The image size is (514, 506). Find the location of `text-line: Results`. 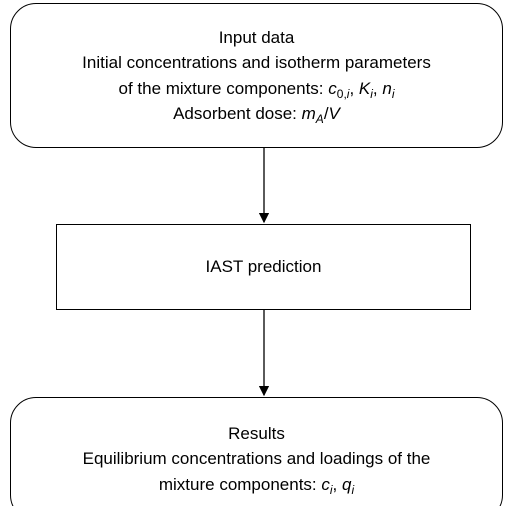

text-line: Results is located at coordinates (256, 434).